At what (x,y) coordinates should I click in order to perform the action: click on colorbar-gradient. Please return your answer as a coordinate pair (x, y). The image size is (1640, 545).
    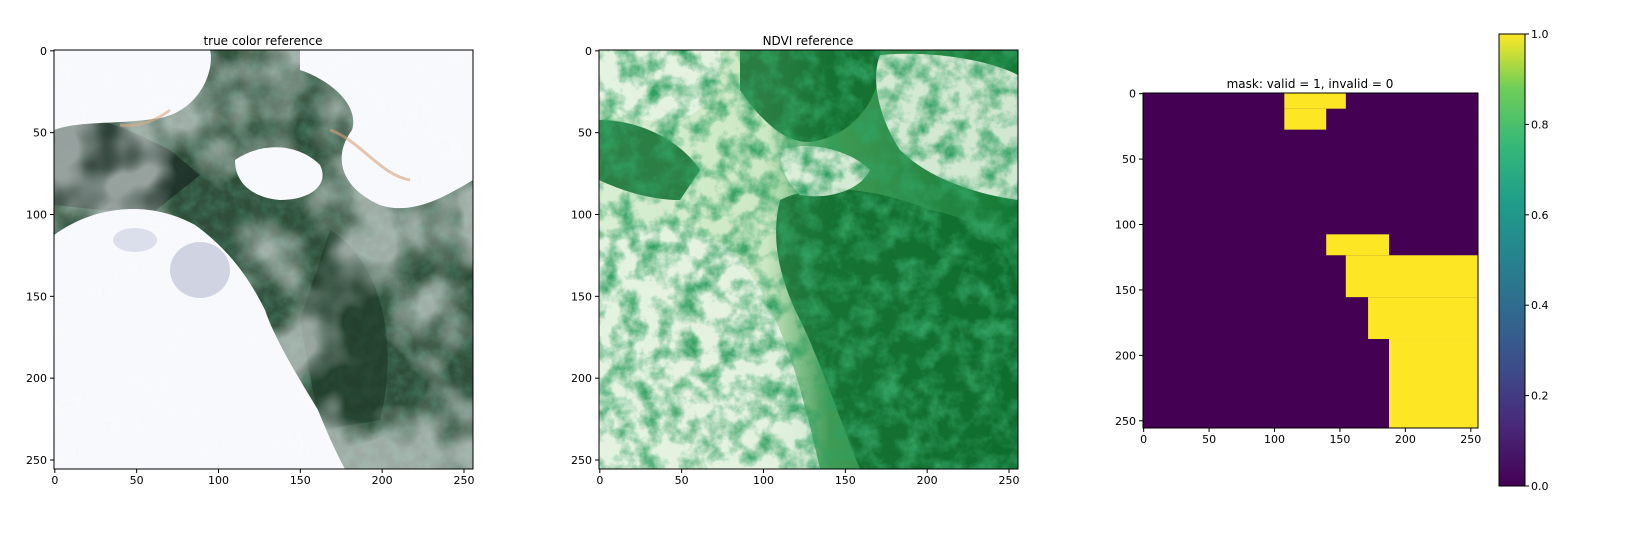
    Looking at the image, I should click on (1512, 260).